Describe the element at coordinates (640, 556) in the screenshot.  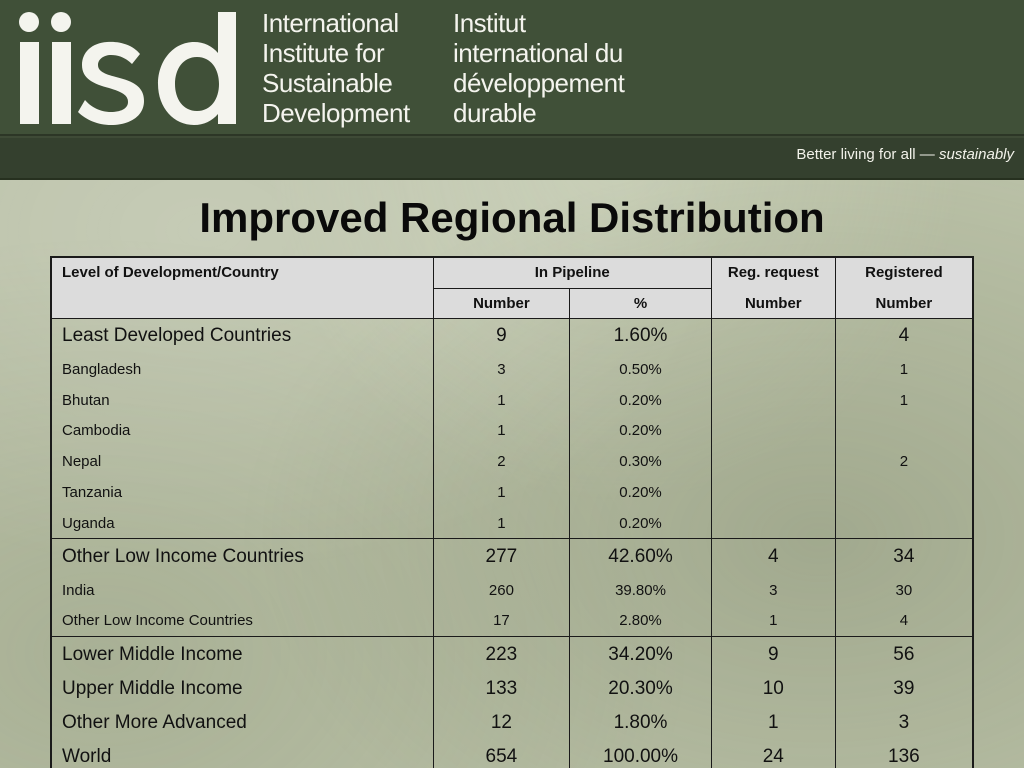
I see `cell-pipeline-pct: 42.60%` at that location.